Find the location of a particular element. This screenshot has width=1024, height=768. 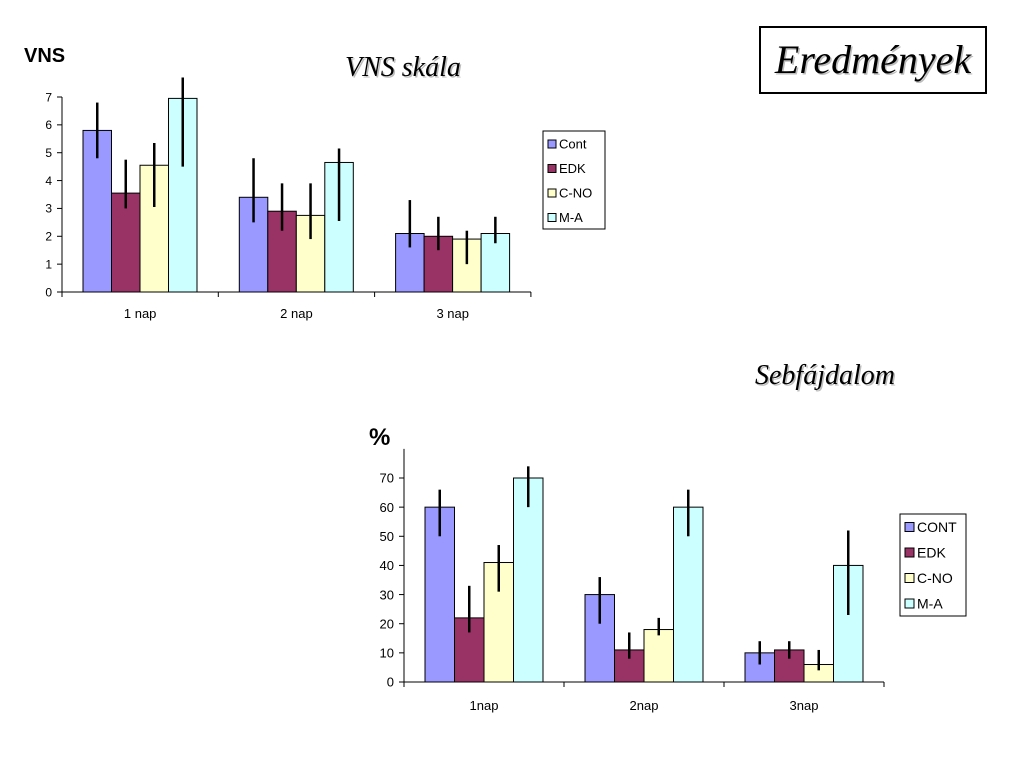

vns-legend-label: C-NO is located at coordinates (575, 193).